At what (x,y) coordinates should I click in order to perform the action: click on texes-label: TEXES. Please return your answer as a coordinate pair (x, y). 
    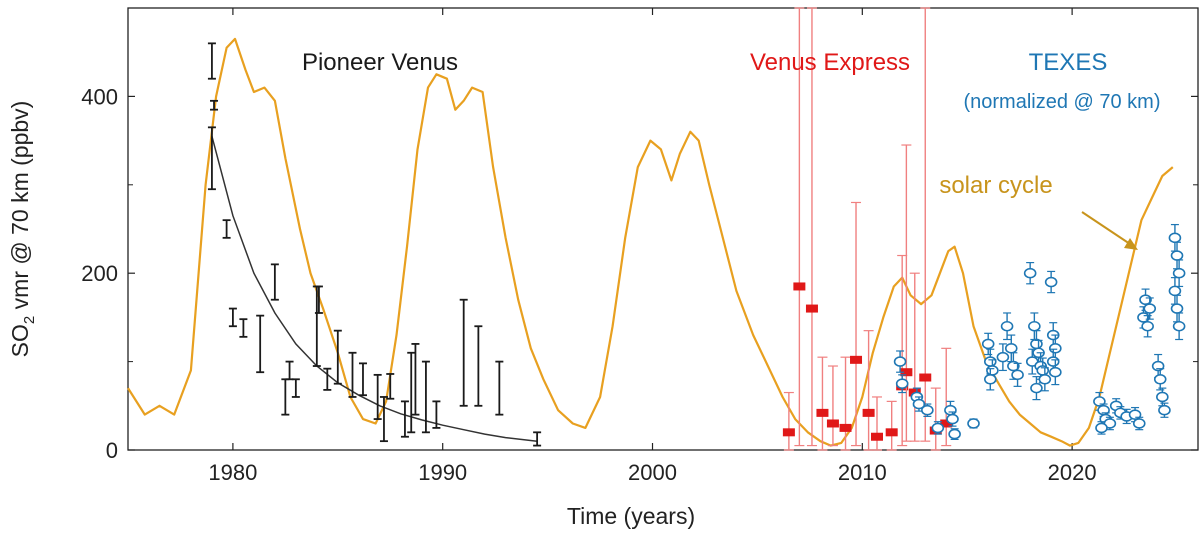
    Looking at the image, I should click on (1068, 62).